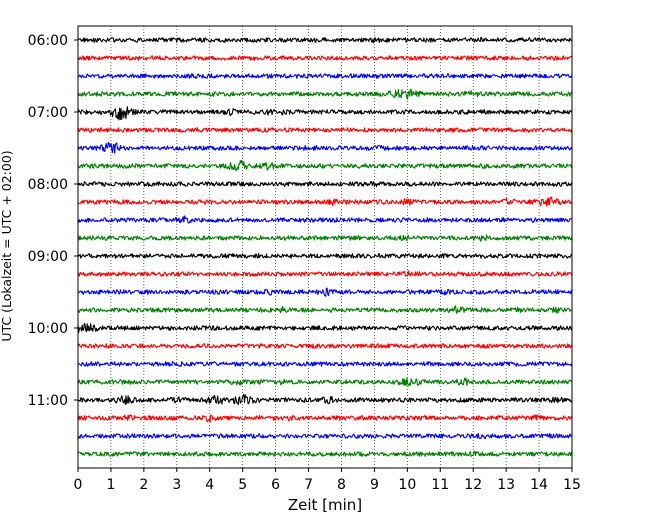  What do you see at coordinates (341, 485) in the screenshot?
I see `x-tick-label: 8` at bounding box center [341, 485].